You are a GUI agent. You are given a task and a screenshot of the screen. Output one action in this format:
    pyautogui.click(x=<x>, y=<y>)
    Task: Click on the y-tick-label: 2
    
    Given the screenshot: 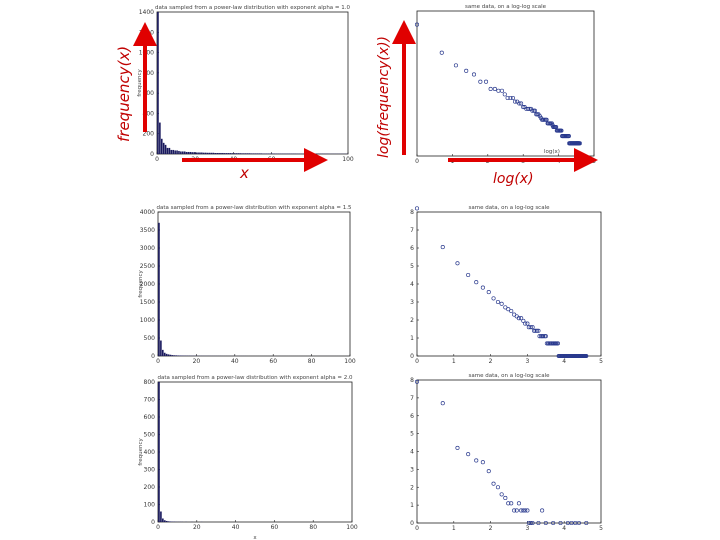 What is the action you would take?
    pyautogui.click(x=412, y=320)
    